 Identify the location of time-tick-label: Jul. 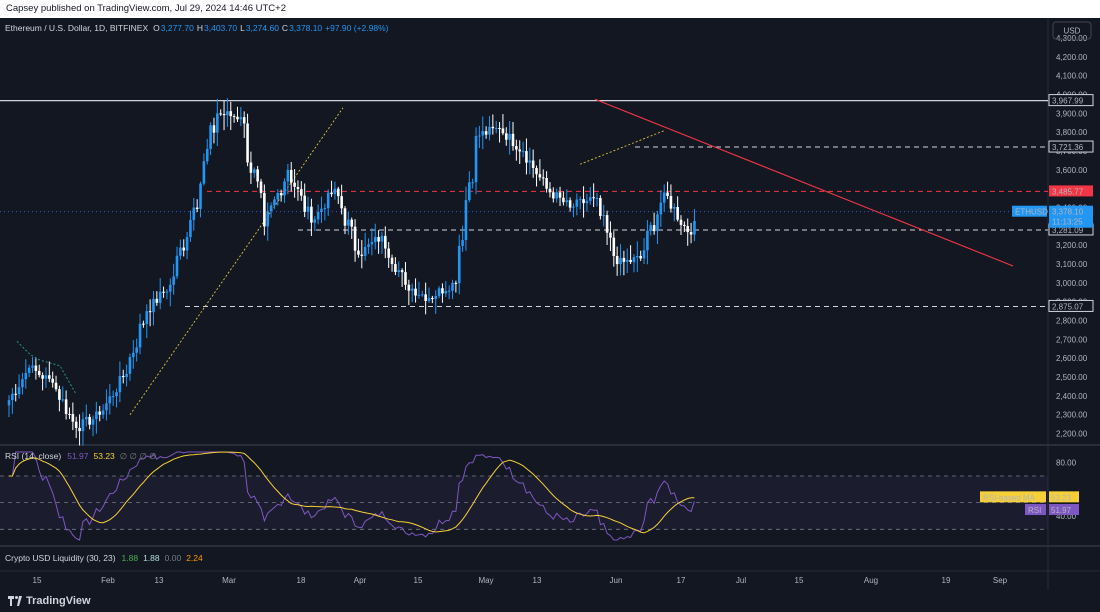
(741, 580).